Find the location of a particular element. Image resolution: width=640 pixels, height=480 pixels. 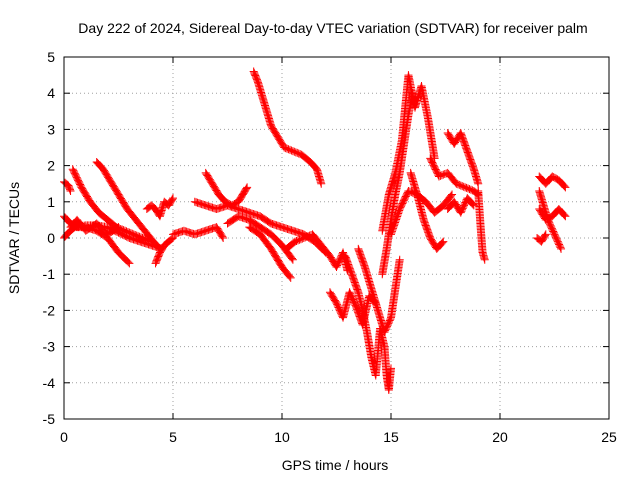

x-tick-label: 25 is located at coordinates (609, 437).